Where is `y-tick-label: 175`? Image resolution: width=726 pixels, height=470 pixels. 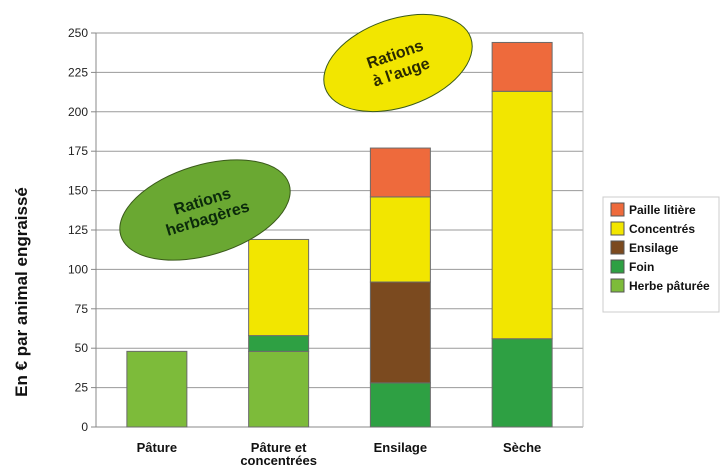
y-tick-label: 175 is located at coordinates (78, 151).